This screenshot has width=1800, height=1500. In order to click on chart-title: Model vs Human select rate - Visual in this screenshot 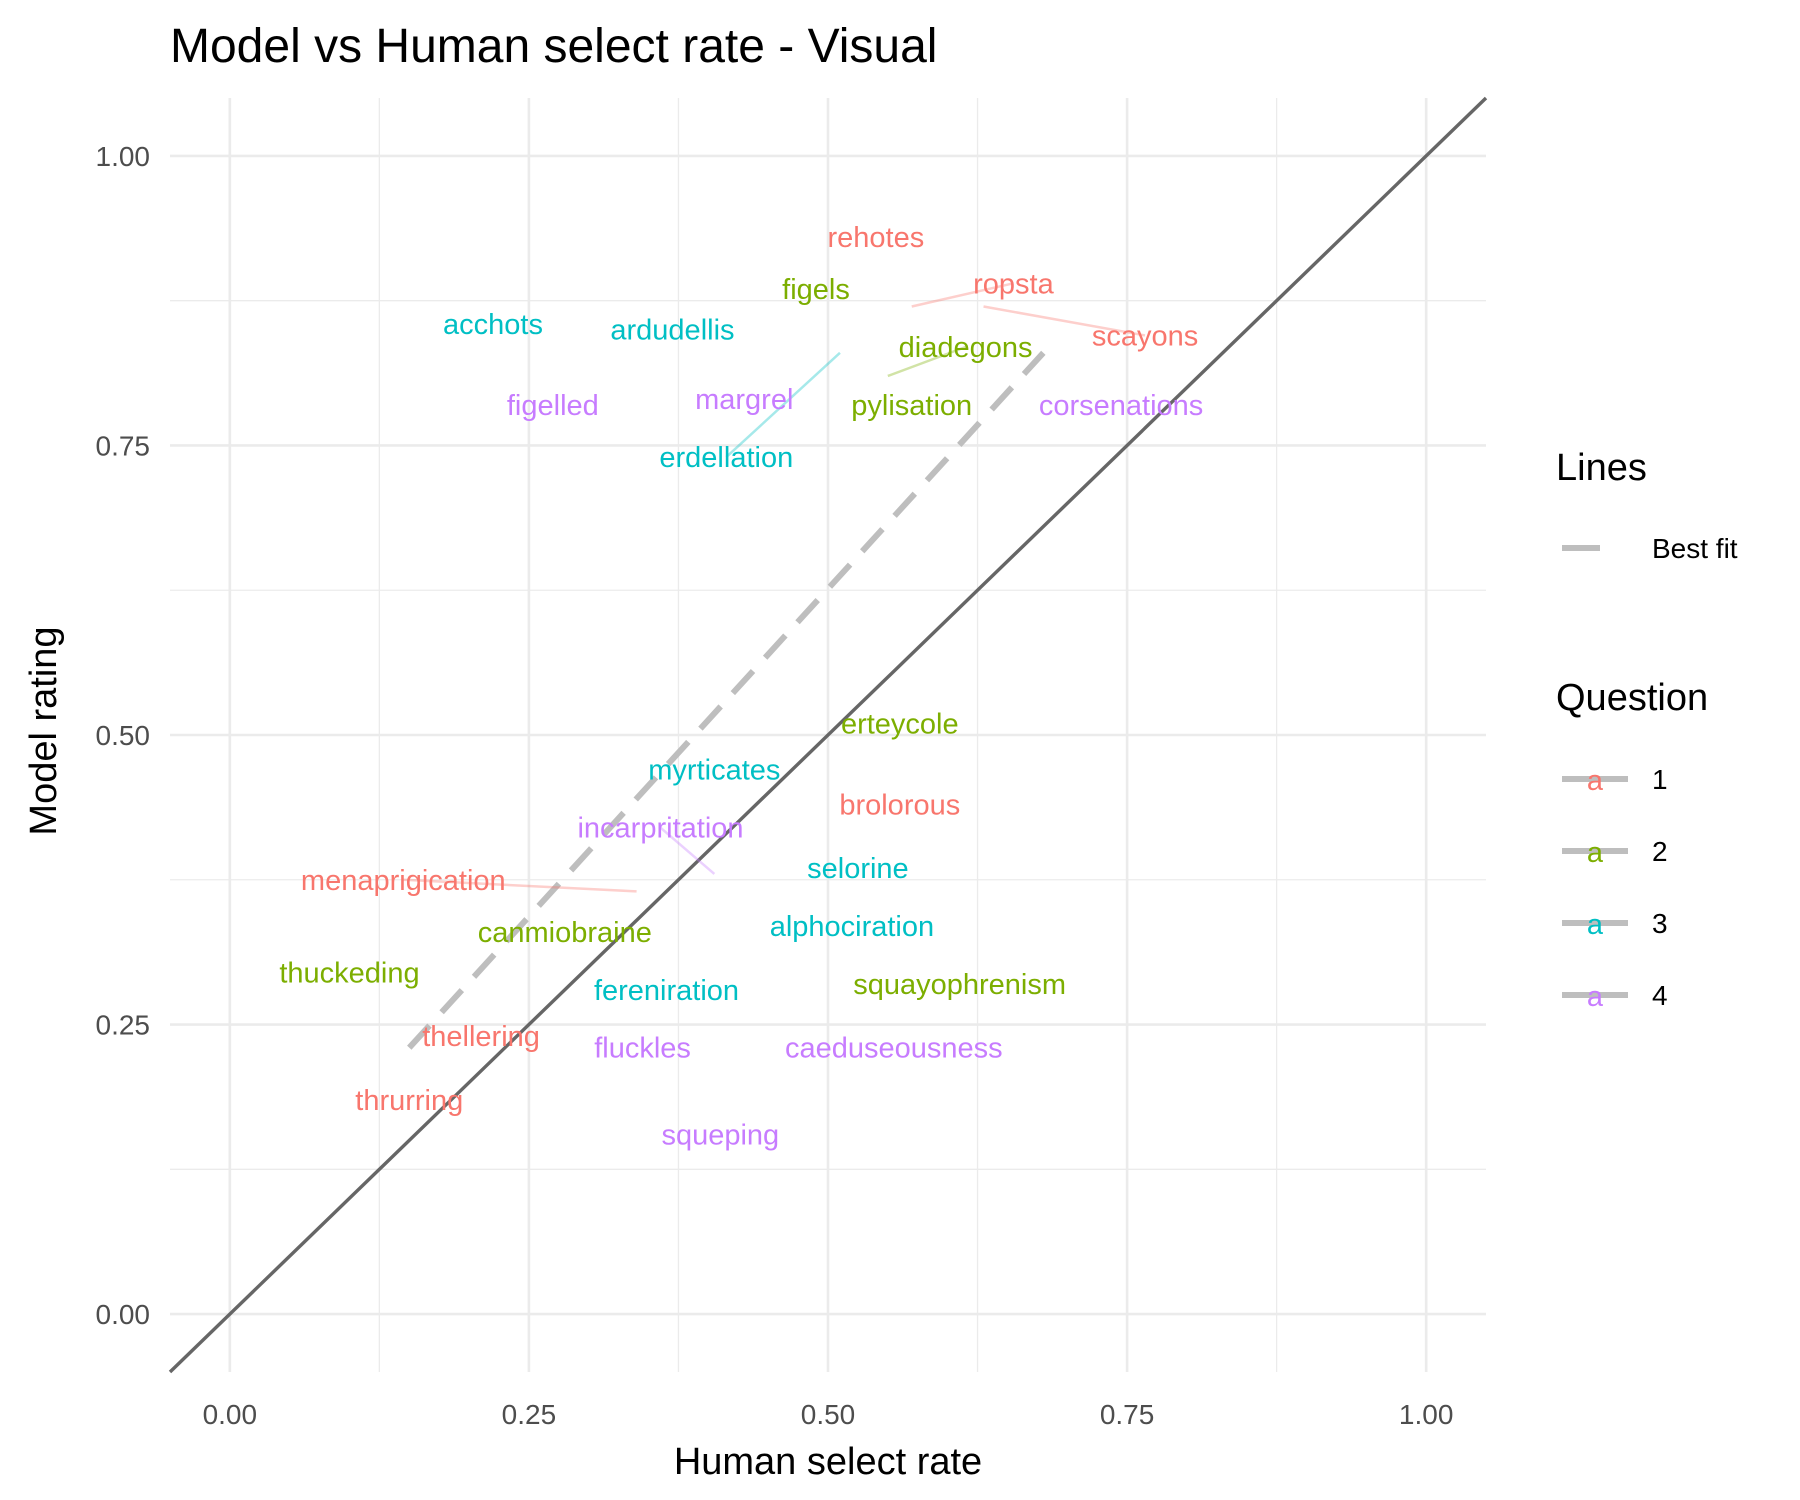, I will do `click(553, 46)`.